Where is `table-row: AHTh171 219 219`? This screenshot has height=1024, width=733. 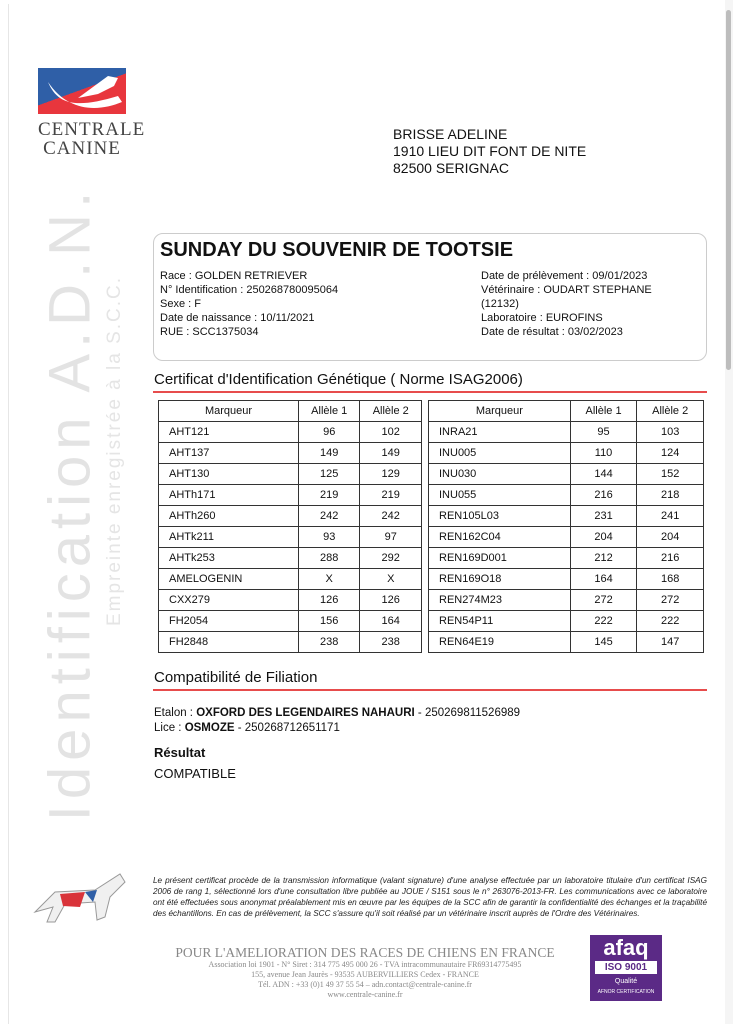 table-row: AHTh171 219 219 is located at coordinates (290, 495).